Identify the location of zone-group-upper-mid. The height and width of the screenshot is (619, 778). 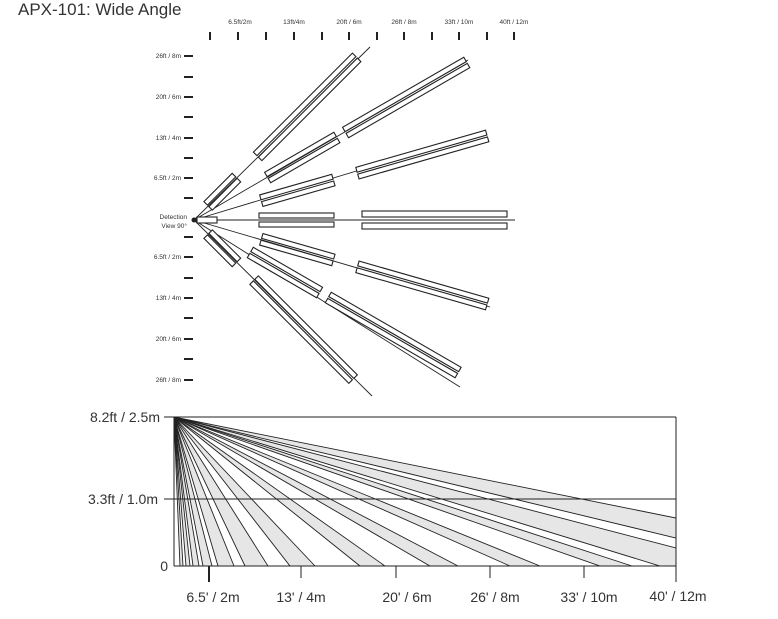
(367, 120).